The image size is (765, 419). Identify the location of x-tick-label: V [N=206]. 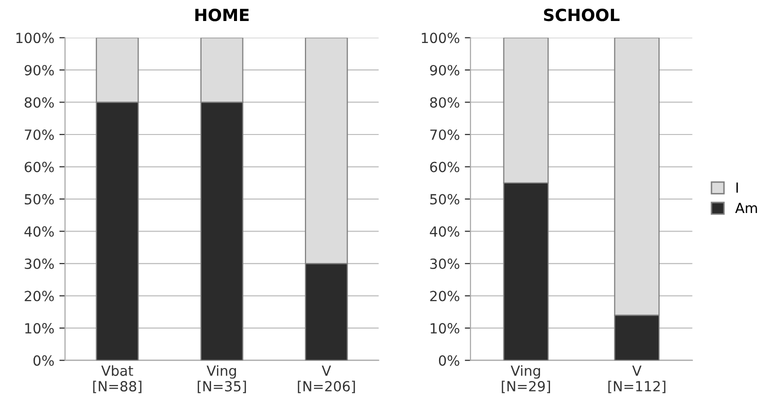
(326, 380).